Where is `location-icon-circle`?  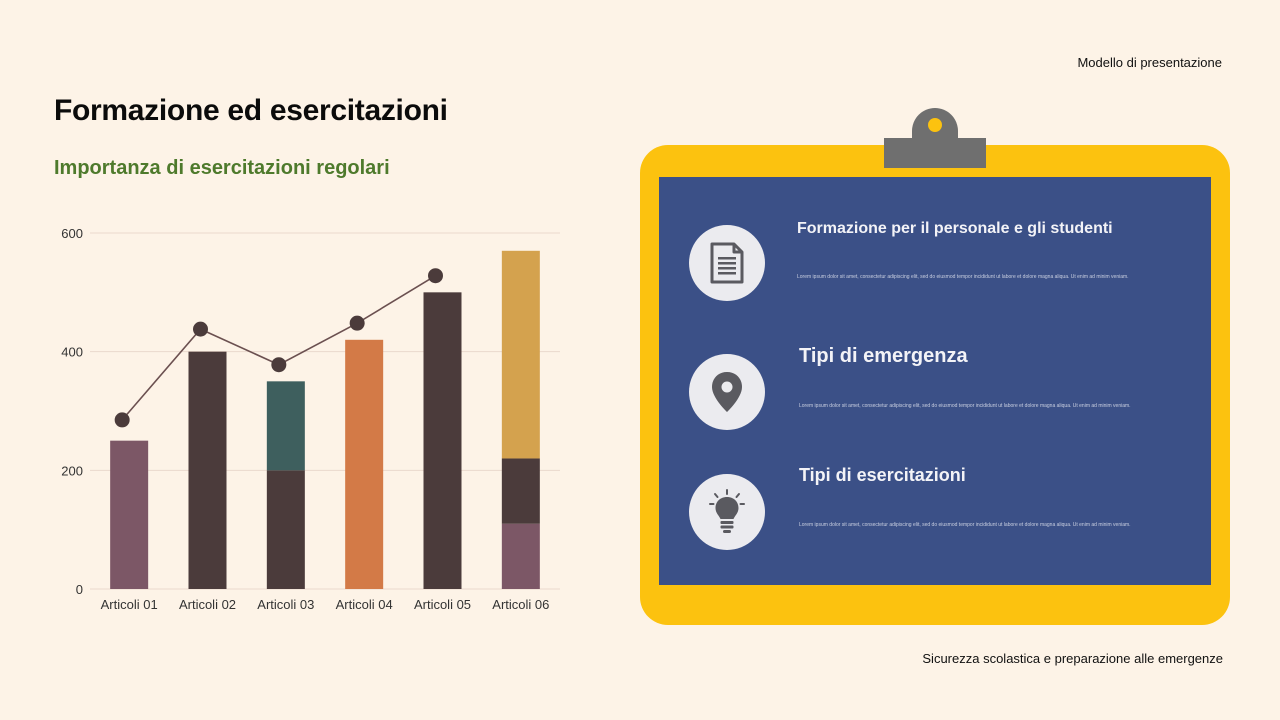
location-icon-circle is located at coordinates (727, 392).